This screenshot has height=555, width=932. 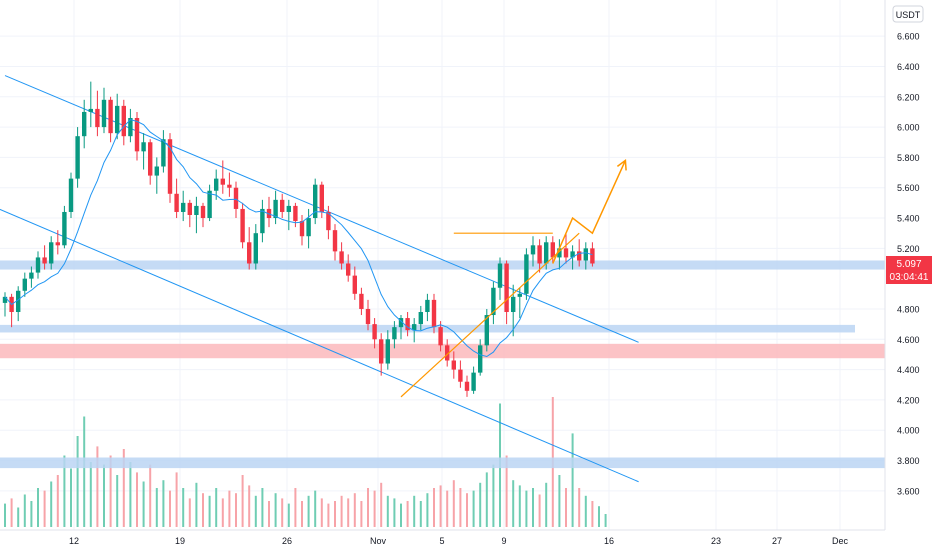 I want to click on time-tick-label: 26, so click(x=287, y=541).